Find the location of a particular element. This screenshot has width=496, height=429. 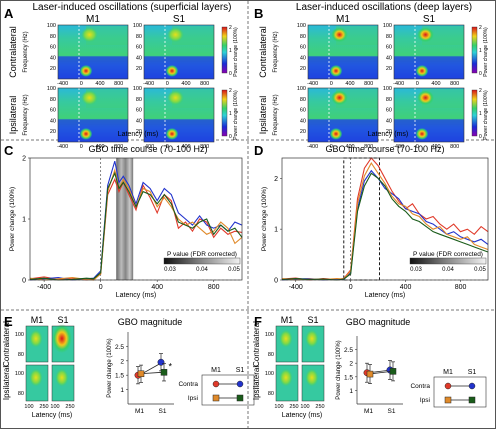

A-ytick-label: 20 is located at coordinates (139, 69).